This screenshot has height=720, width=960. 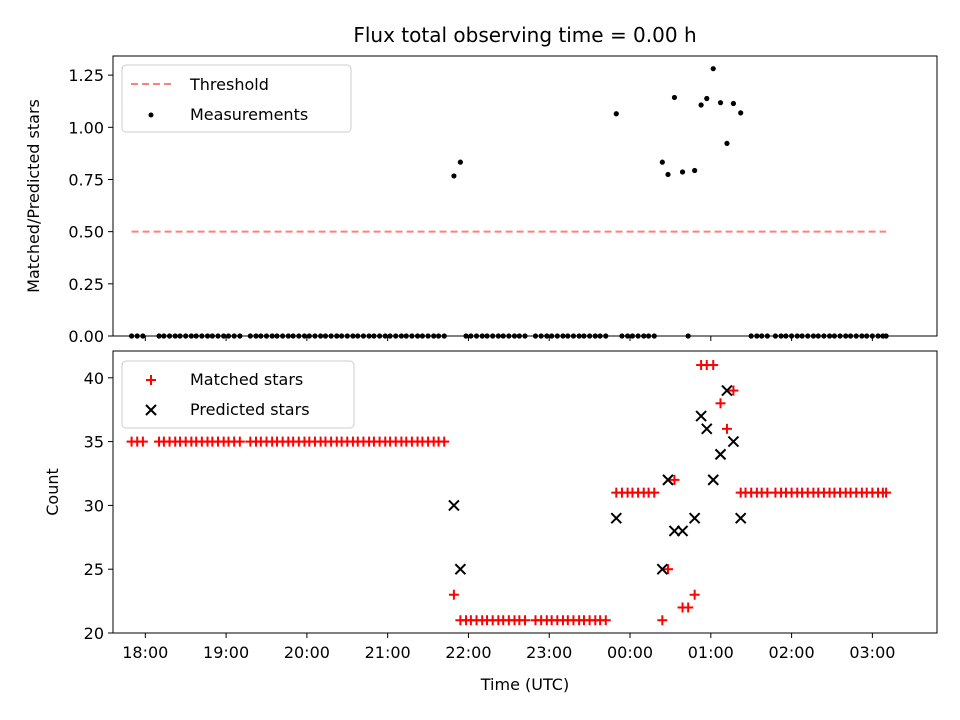 I want to click on bottom-xtick-label: 22:00, so click(x=468, y=652).